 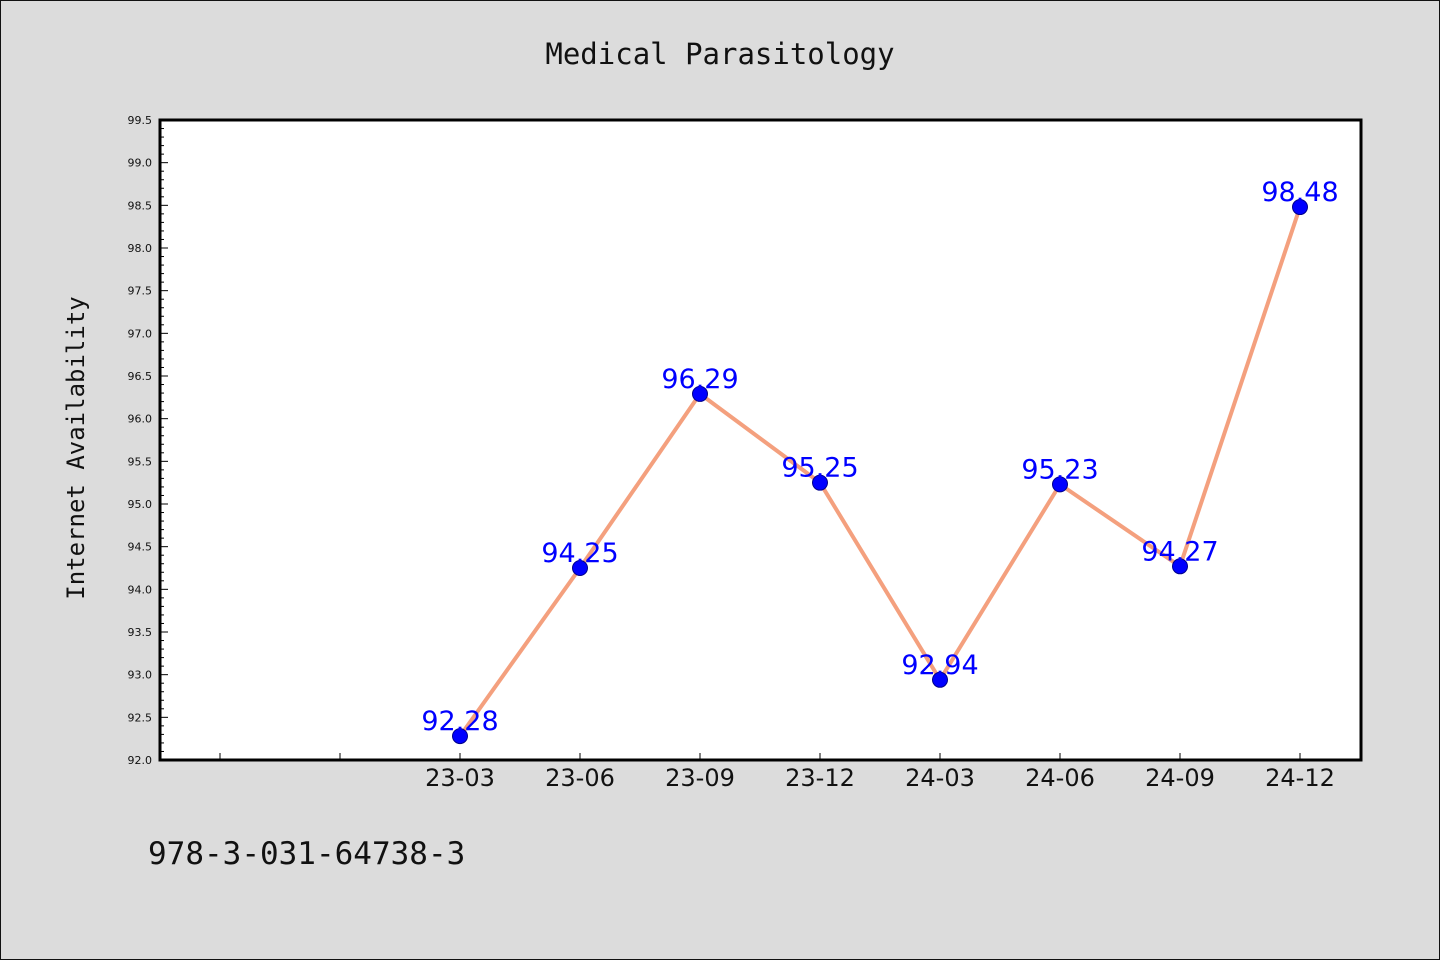 I want to click on y-tick-label: 99.0, so click(x=140, y=163).